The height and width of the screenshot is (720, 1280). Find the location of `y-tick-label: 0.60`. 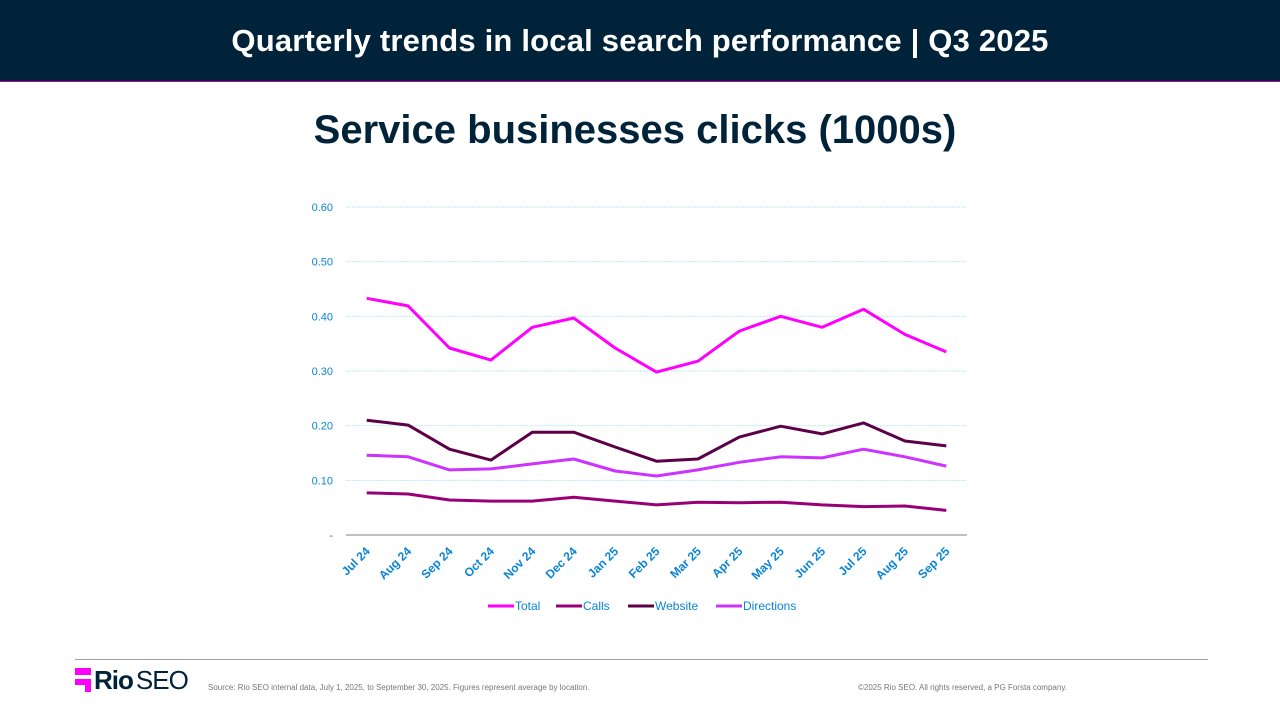

y-tick-label: 0.60 is located at coordinates (322, 208).